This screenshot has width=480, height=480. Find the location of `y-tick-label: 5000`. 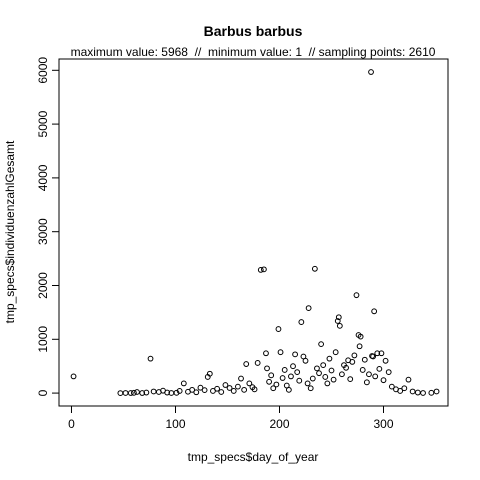

y-tick-label: 5000 is located at coordinates (43, 123).